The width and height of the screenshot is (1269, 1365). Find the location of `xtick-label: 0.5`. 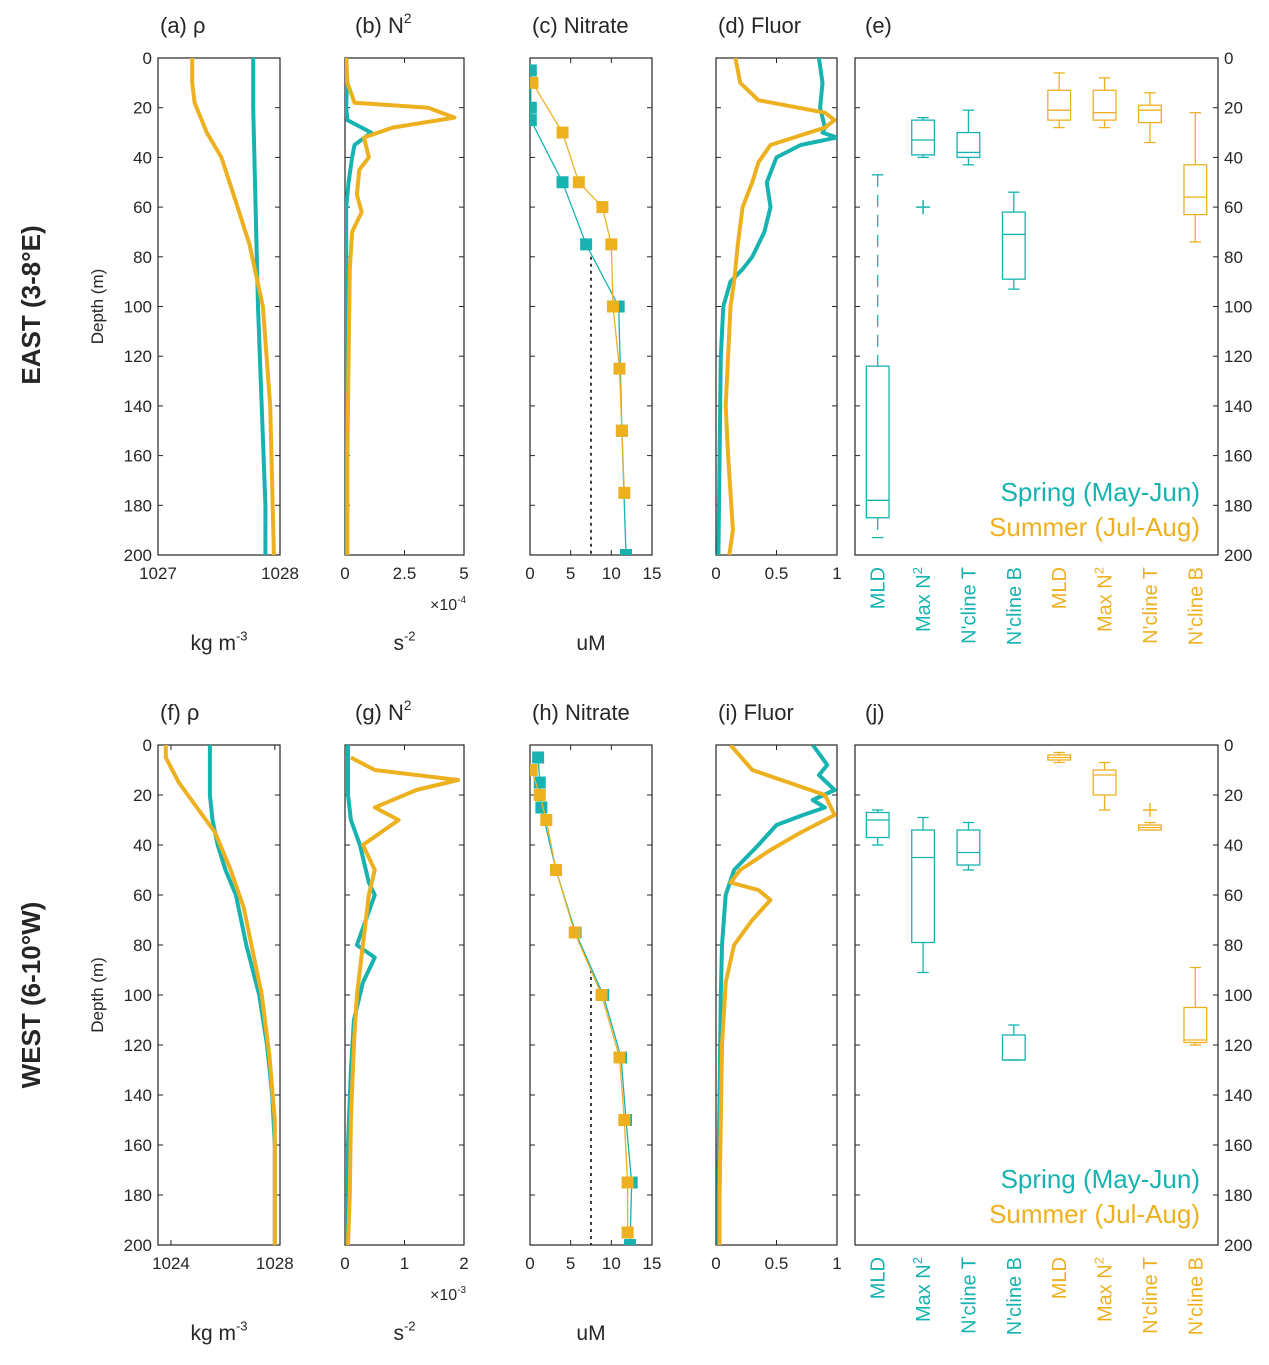

xtick-label: 0.5 is located at coordinates (777, 573).